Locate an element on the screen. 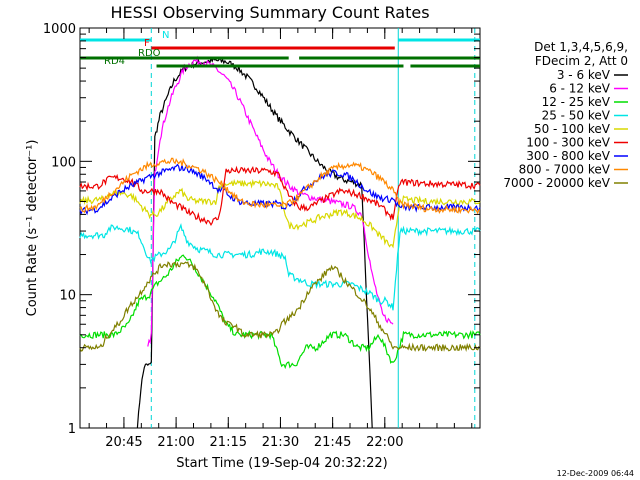 The image size is (640, 480). legend-header-line-2: FDecim 2, Att 0 is located at coordinates (581, 61).